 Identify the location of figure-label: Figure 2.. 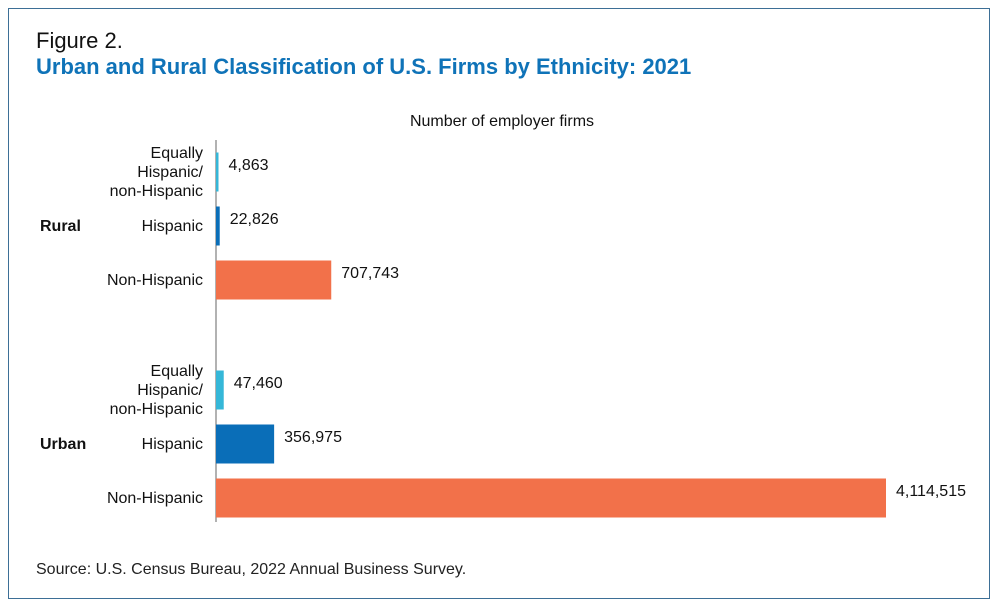
(79, 40).